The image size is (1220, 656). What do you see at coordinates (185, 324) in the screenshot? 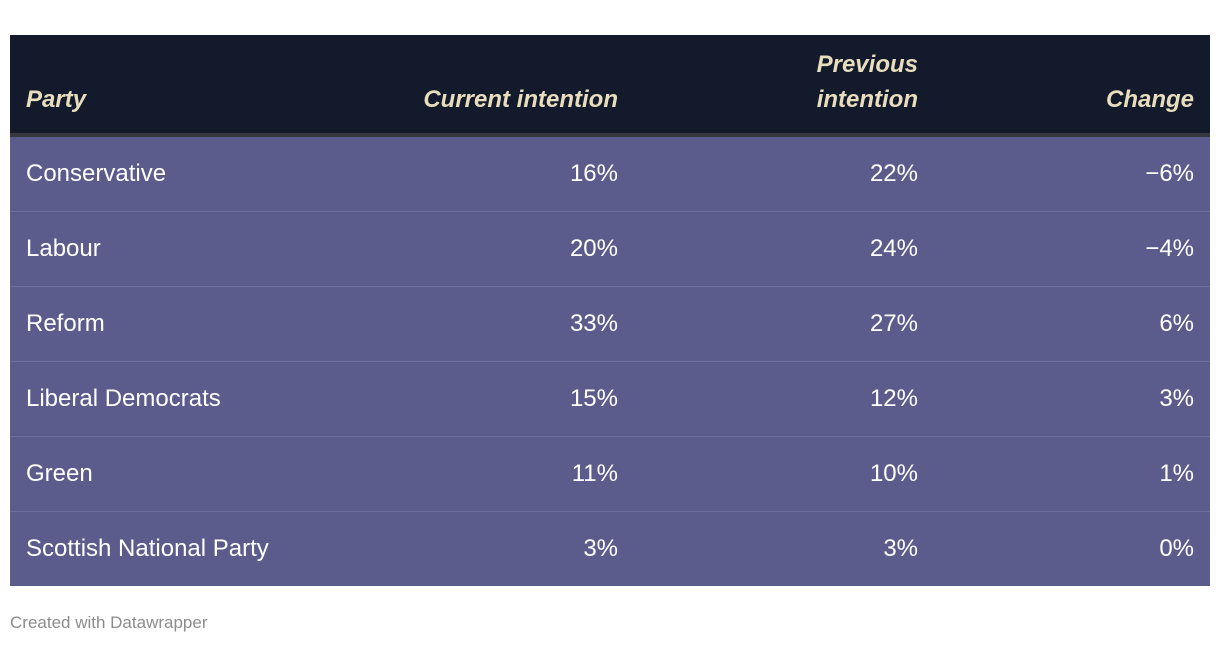
I see `cell-party: Reform` at bounding box center [185, 324].